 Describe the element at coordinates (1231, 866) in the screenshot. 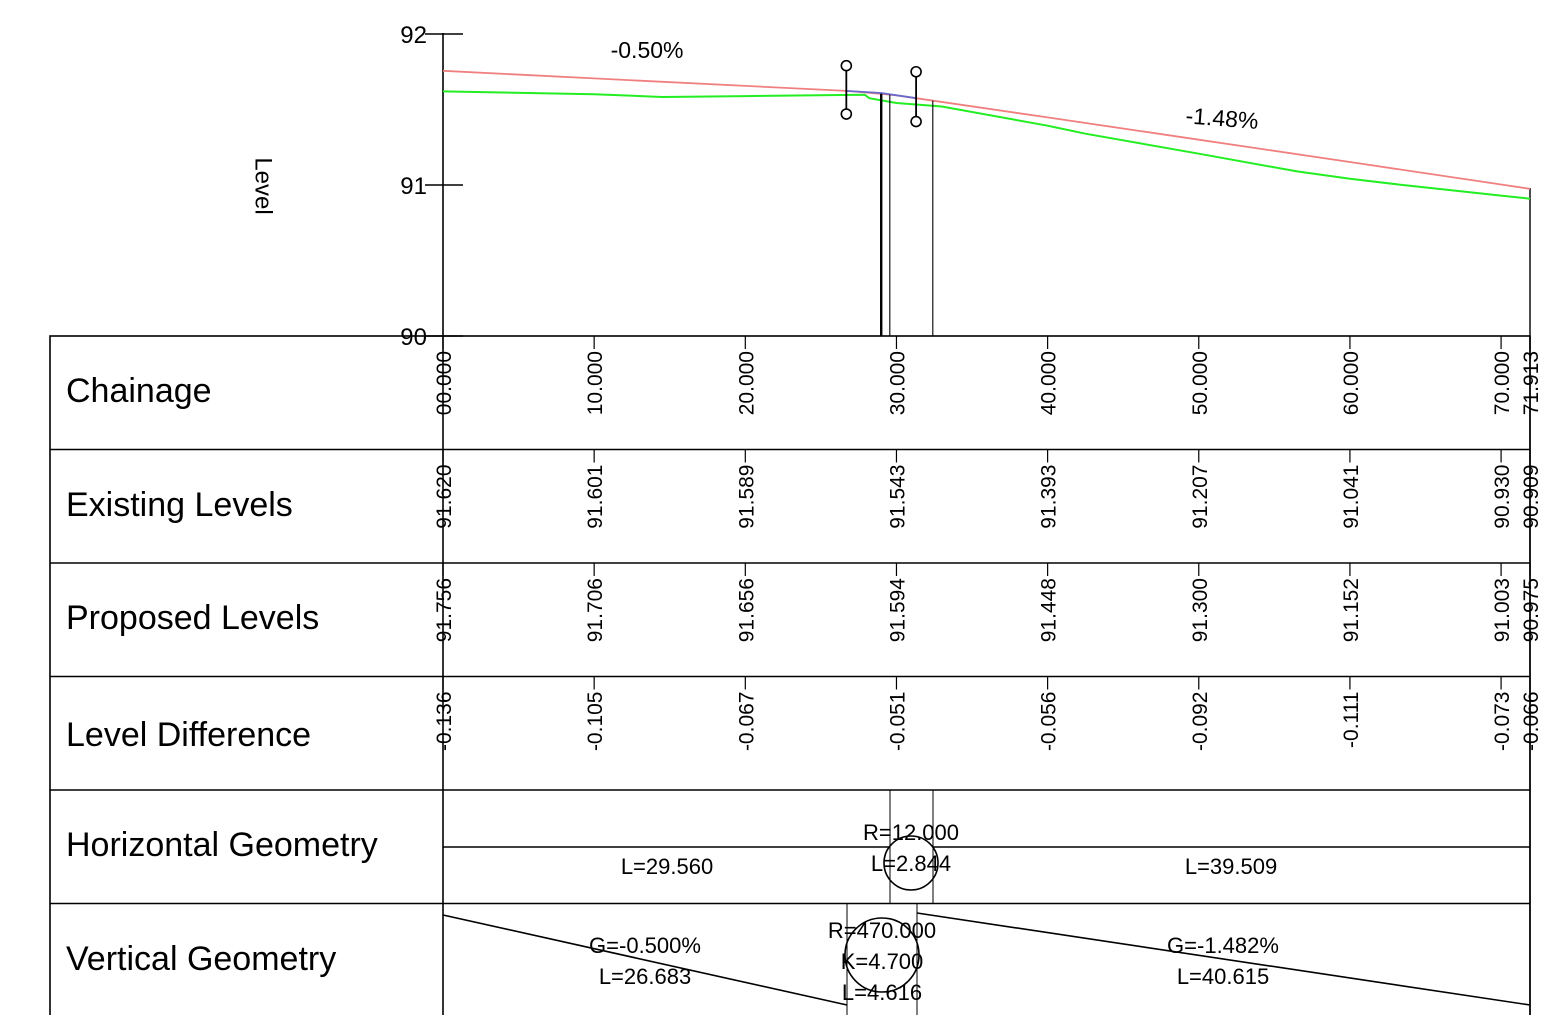

I see `hz-straight-2-length: L=39.509` at that location.